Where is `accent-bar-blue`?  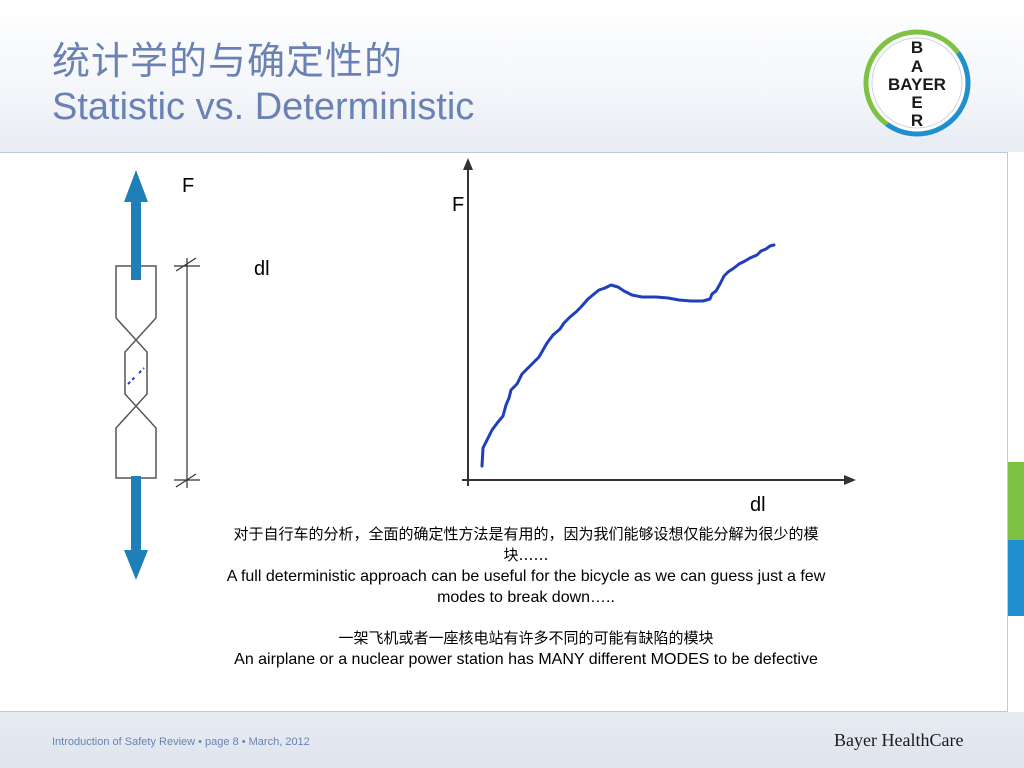
accent-bar-blue is located at coordinates (1016, 578).